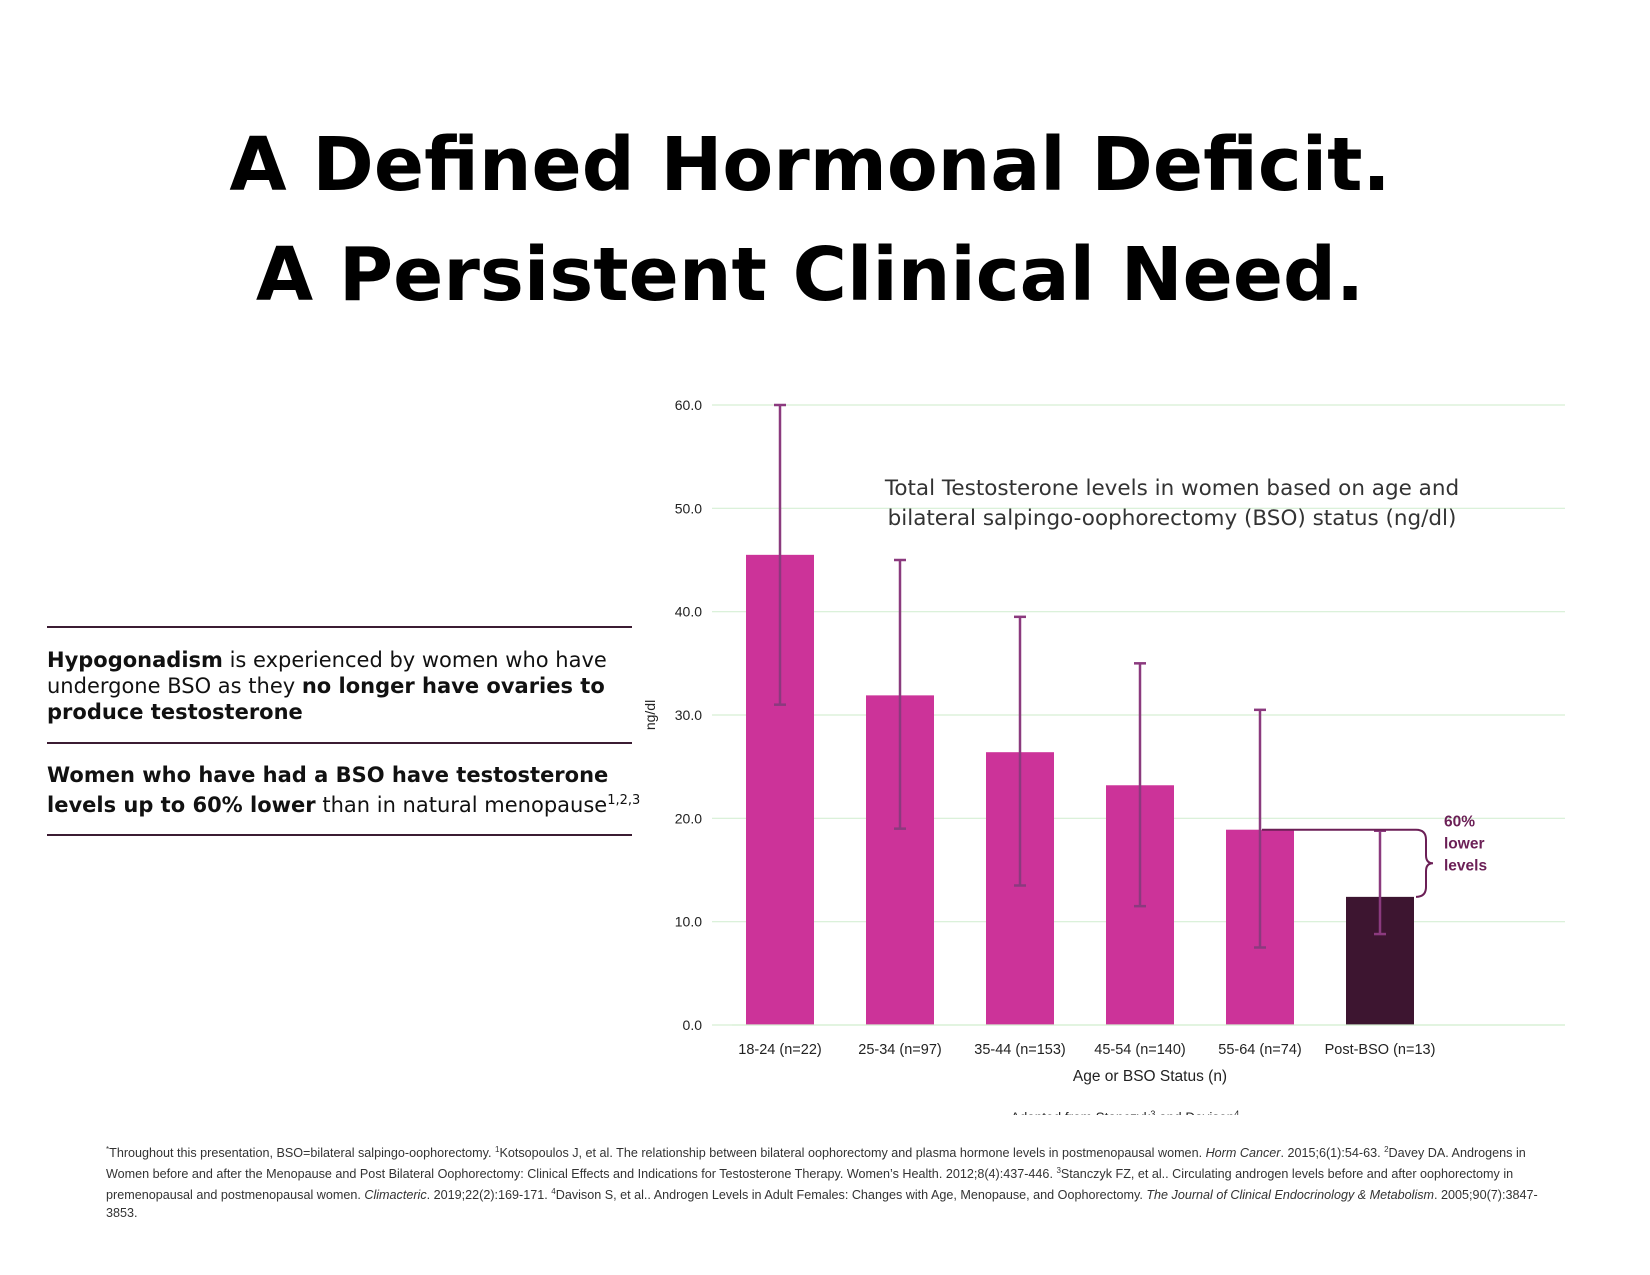  I want to click on footnote-sup-3: 3, so click(1058, 1171).